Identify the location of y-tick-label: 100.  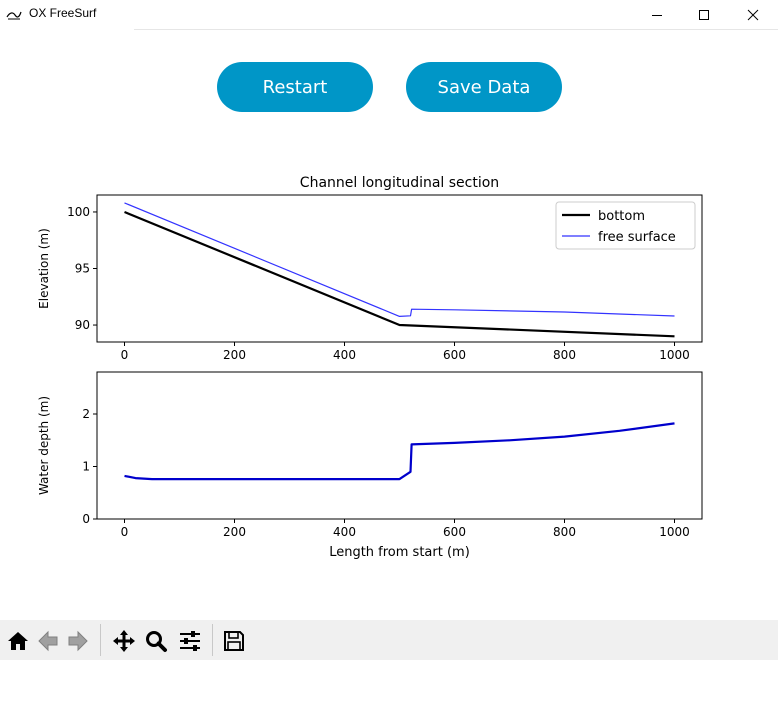
(78, 212).